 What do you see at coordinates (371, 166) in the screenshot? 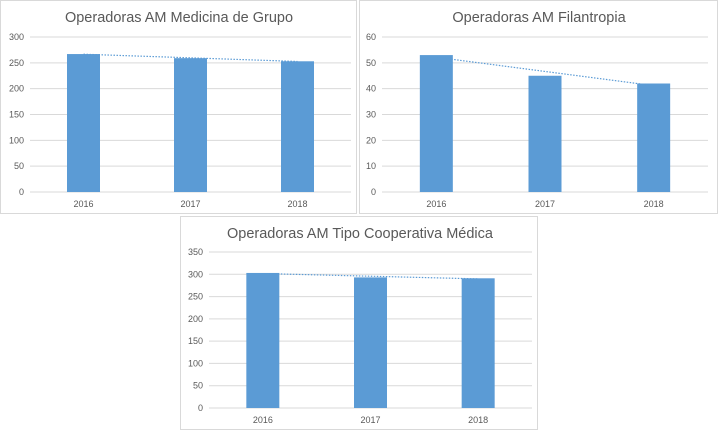
I see `y-tick-label: 10` at bounding box center [371, 166].